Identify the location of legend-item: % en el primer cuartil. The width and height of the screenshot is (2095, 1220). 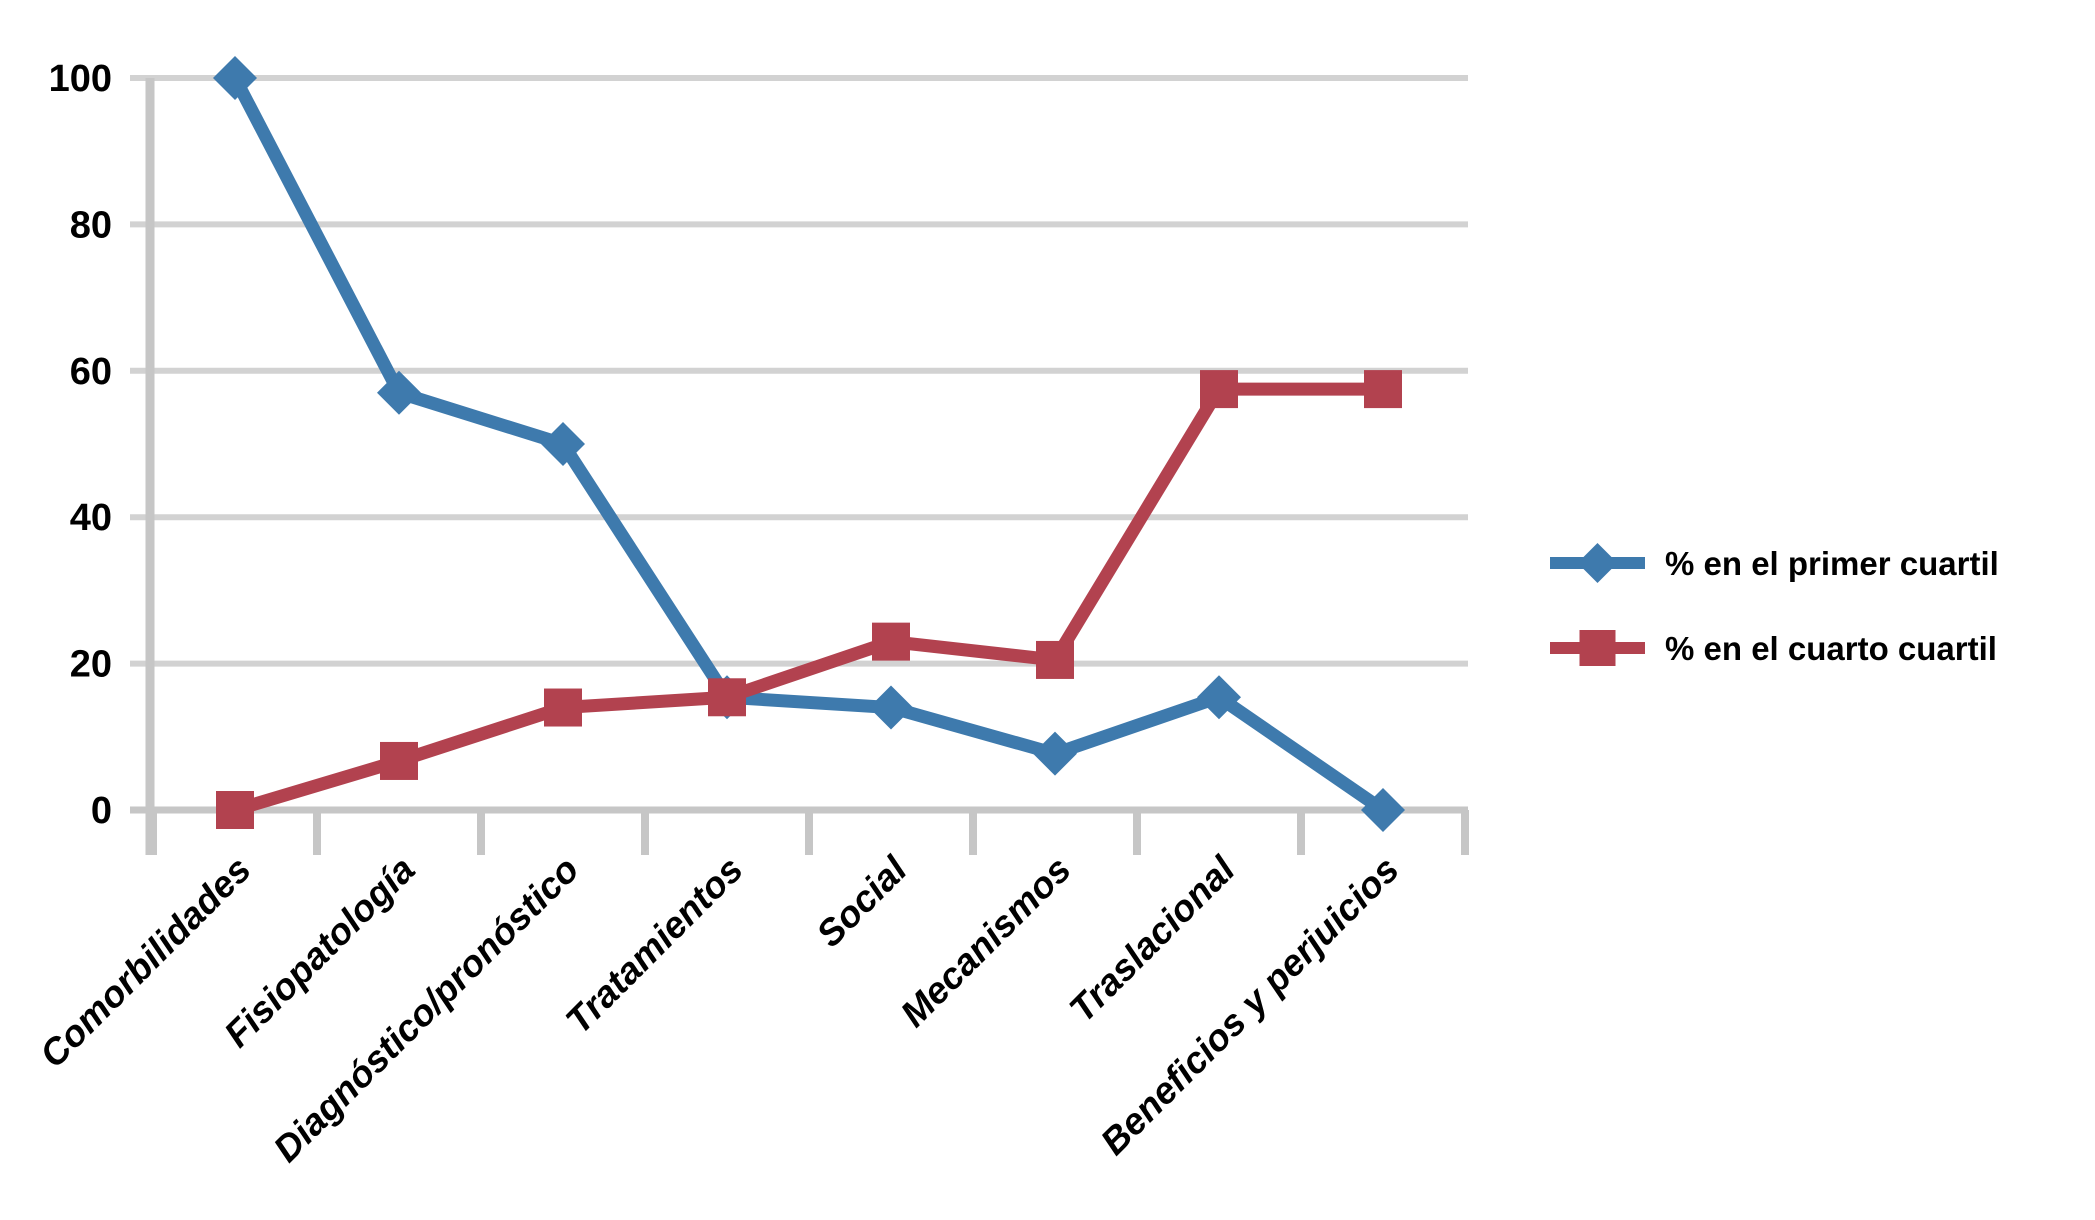
(1774, 563).